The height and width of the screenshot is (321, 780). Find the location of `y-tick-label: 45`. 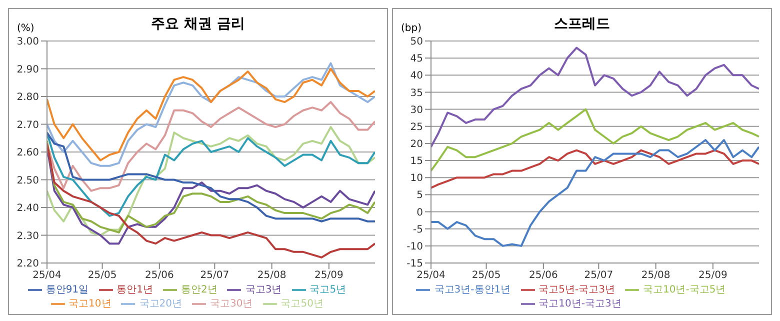

y-tick-label: 45 is located at coordinates (416, 59).